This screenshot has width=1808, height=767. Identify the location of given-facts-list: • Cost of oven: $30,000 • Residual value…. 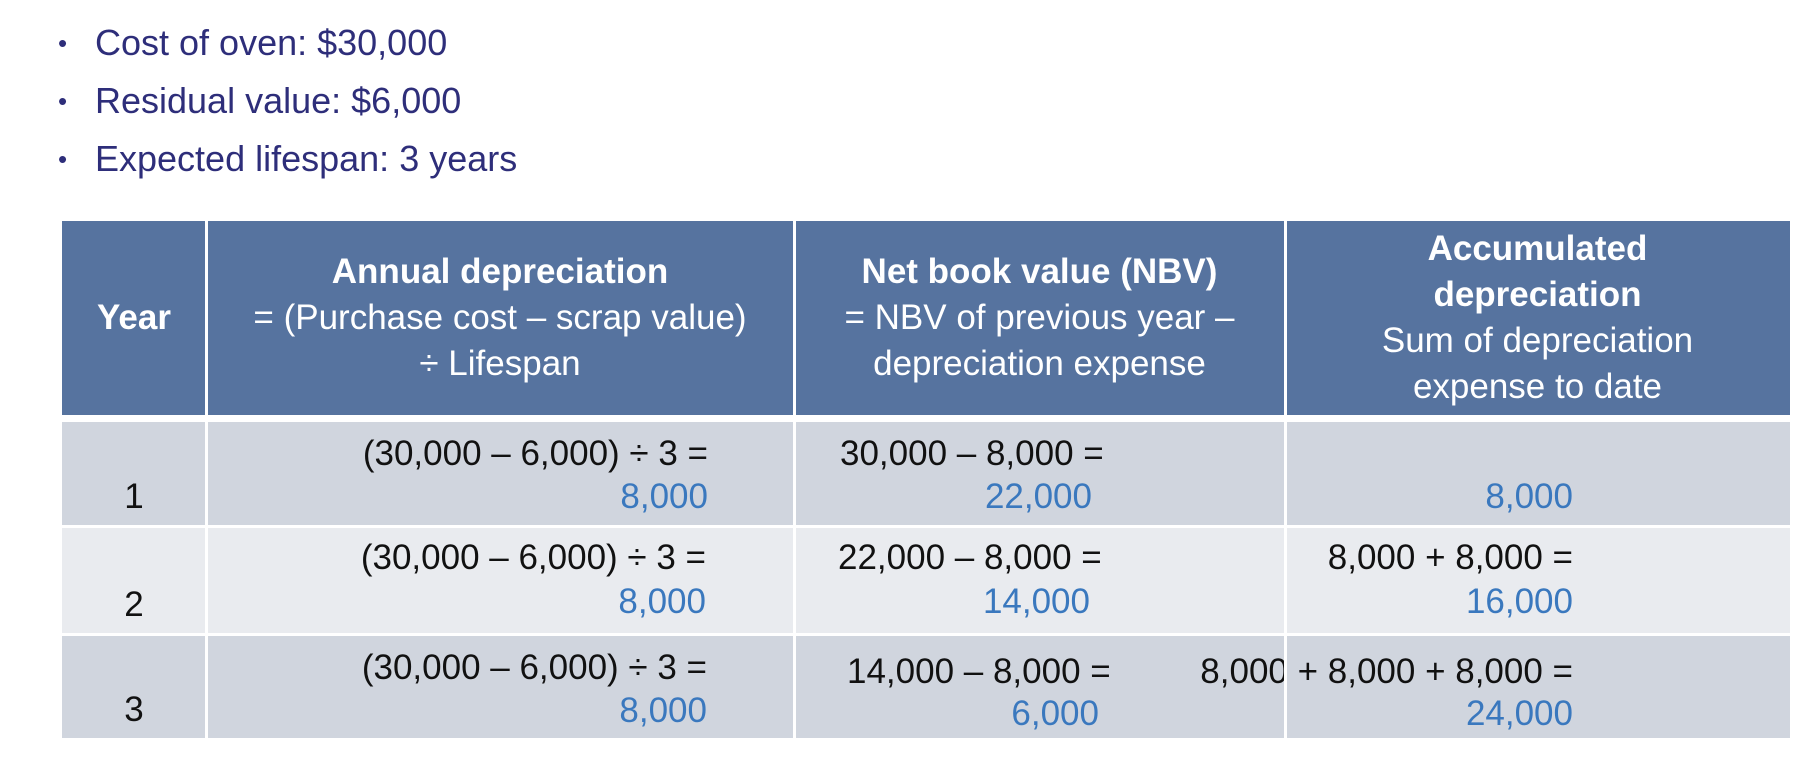
(286, 101).